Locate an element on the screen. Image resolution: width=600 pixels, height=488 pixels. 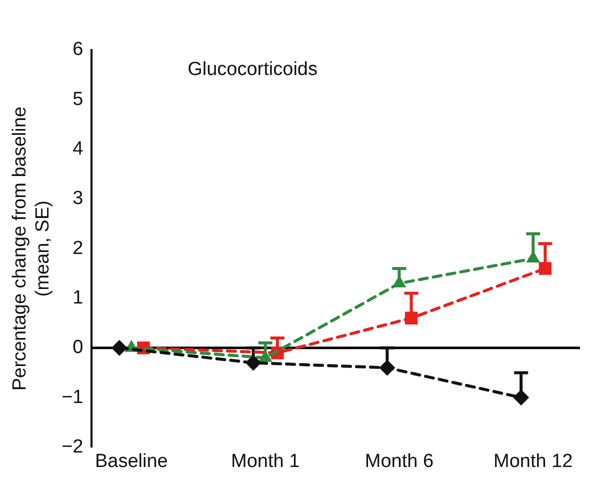
y-tick-label: −2 is located at coordinates (73, 447).